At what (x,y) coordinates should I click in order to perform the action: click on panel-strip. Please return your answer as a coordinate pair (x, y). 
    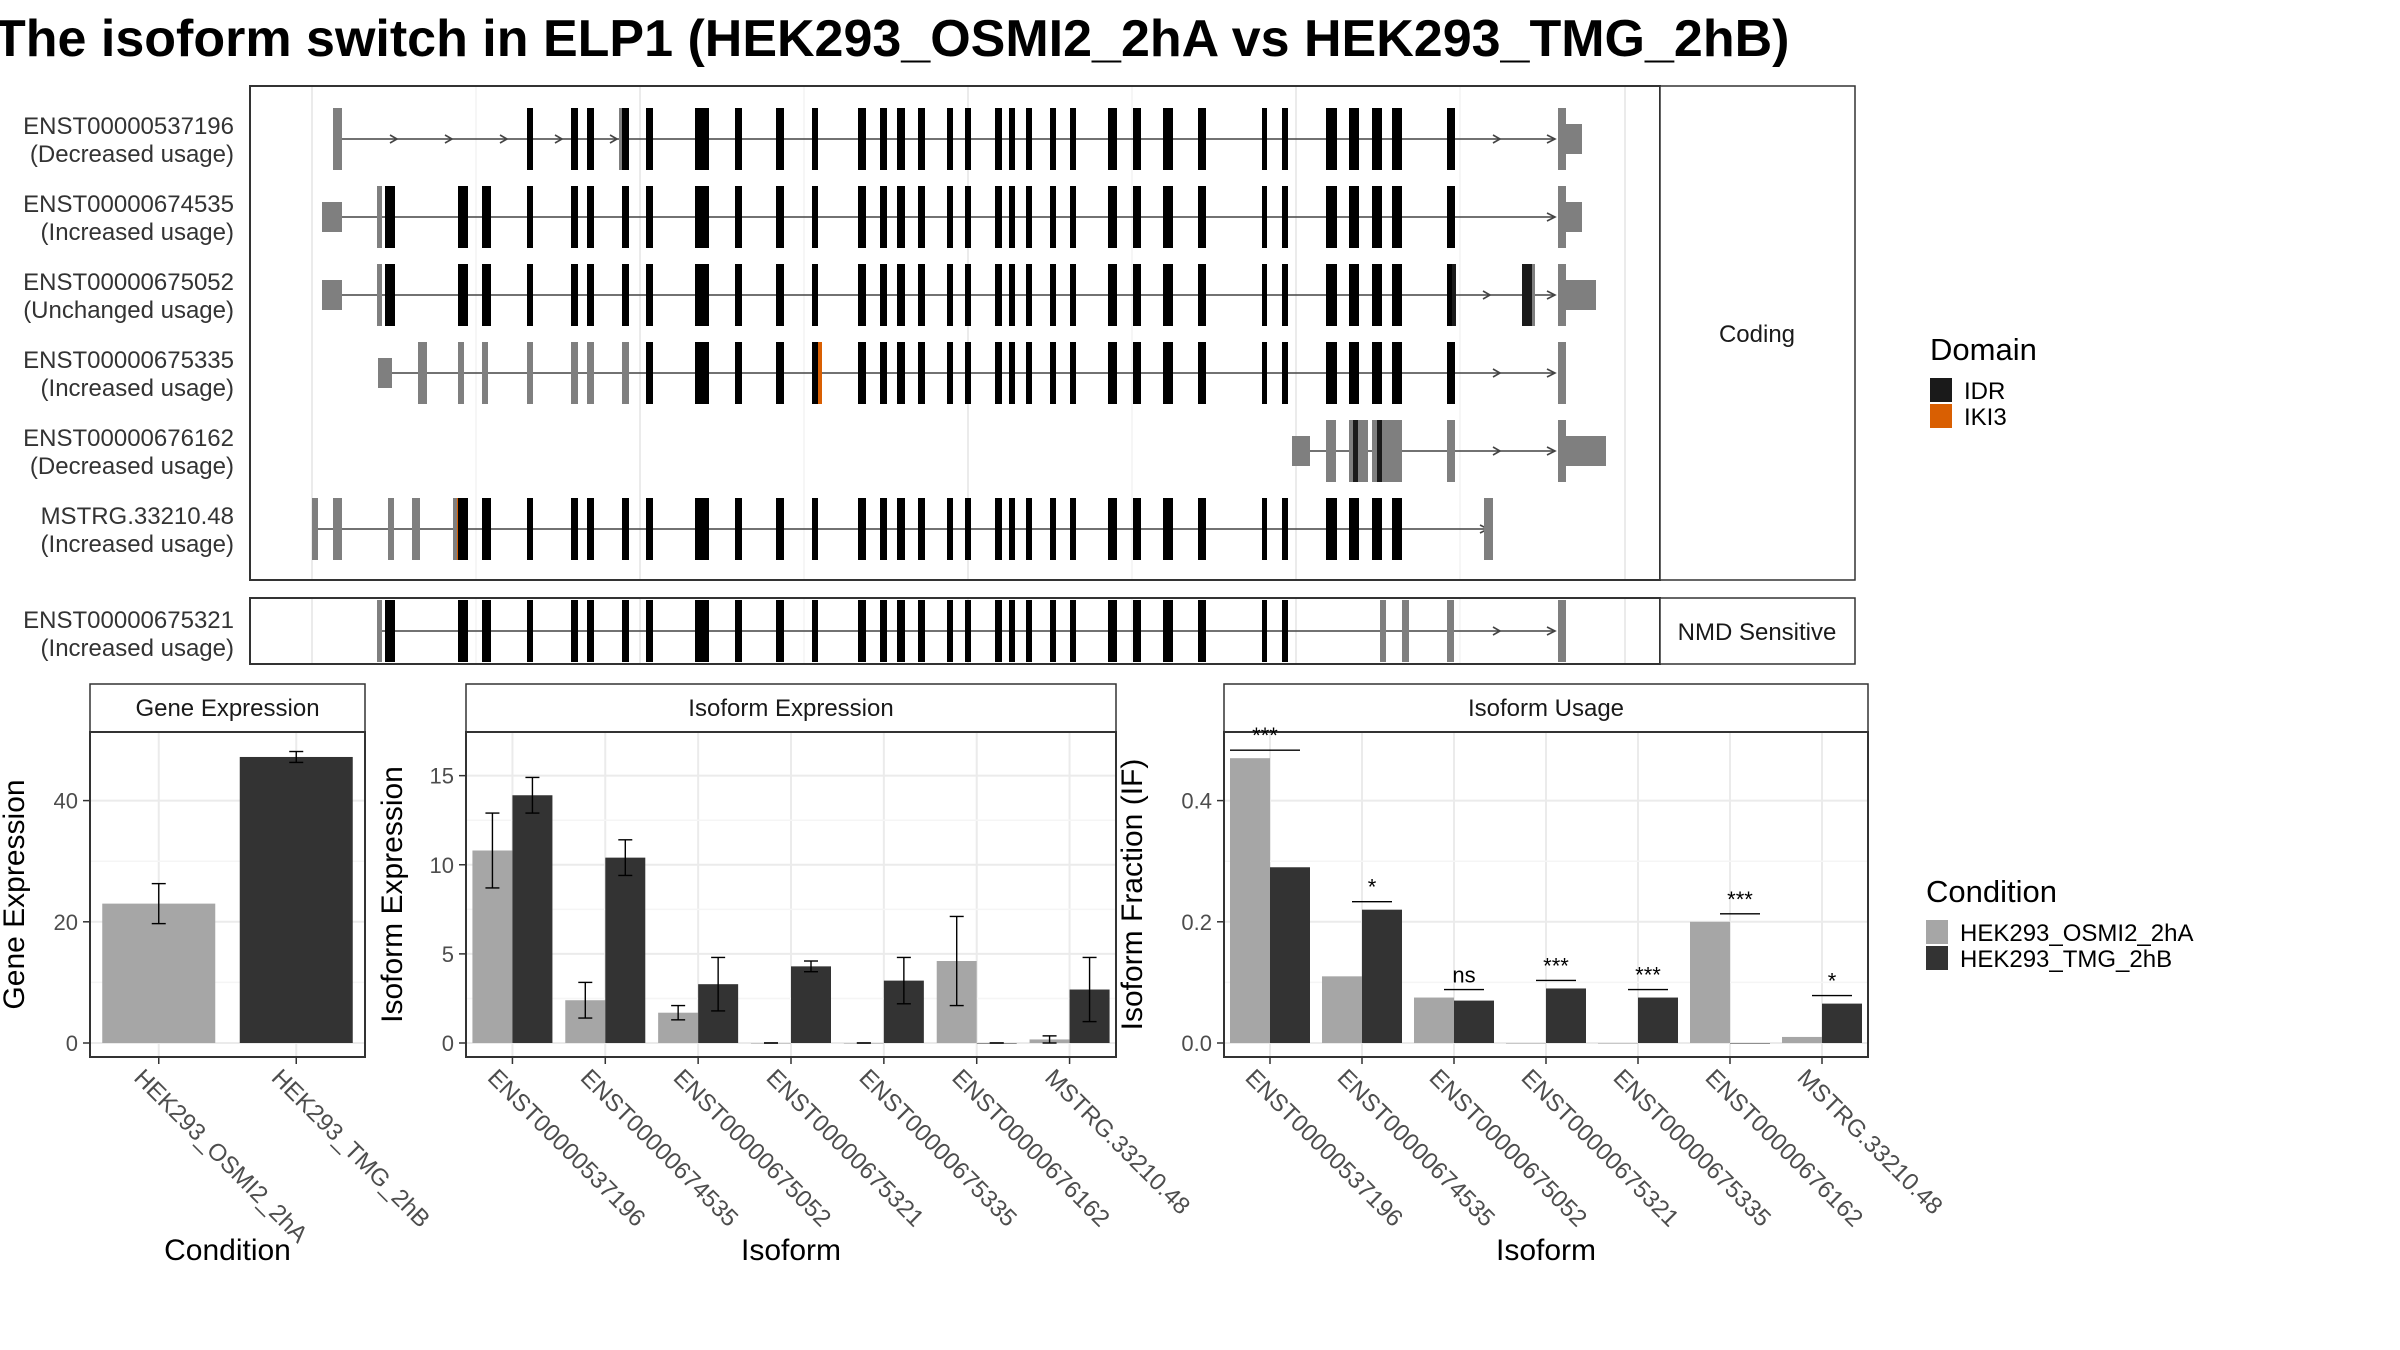
    Looking at the image, I should click on (227, 708).